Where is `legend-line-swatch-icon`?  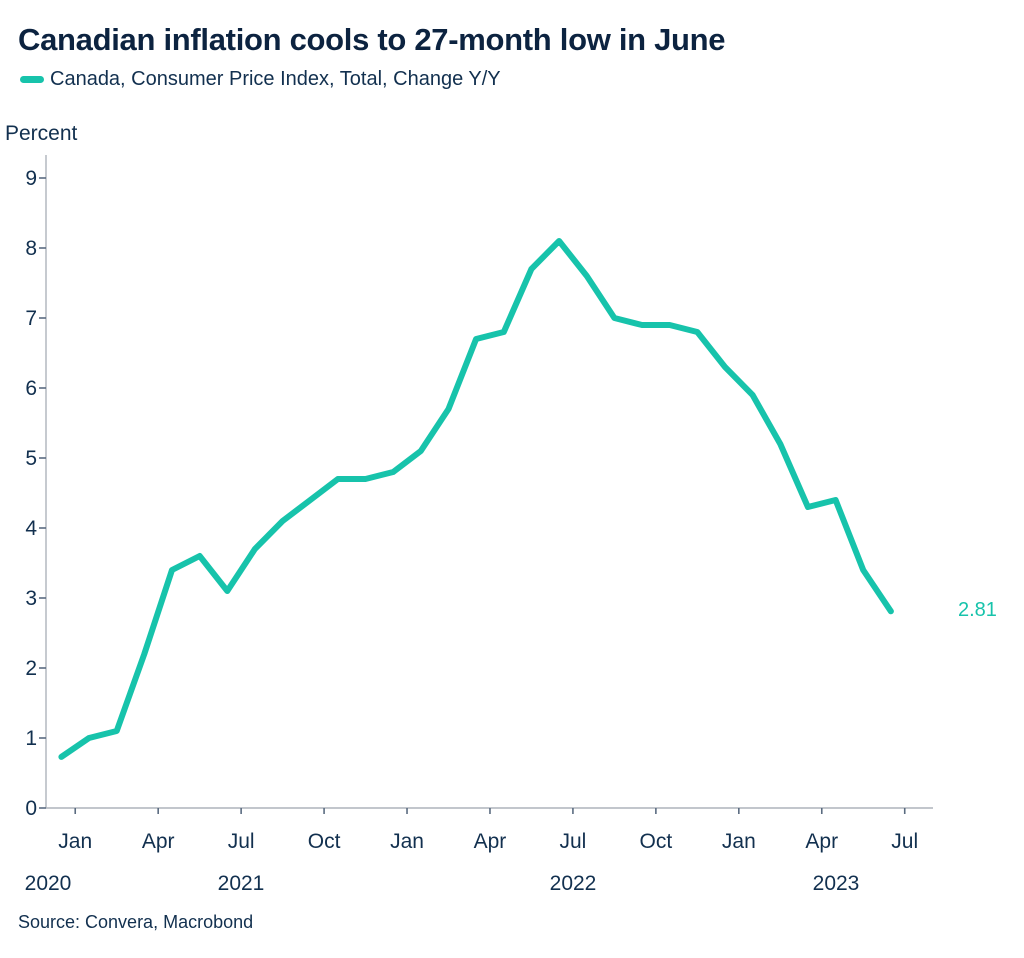
legend-line-swatch-icon is located at coordinates (32, 79).